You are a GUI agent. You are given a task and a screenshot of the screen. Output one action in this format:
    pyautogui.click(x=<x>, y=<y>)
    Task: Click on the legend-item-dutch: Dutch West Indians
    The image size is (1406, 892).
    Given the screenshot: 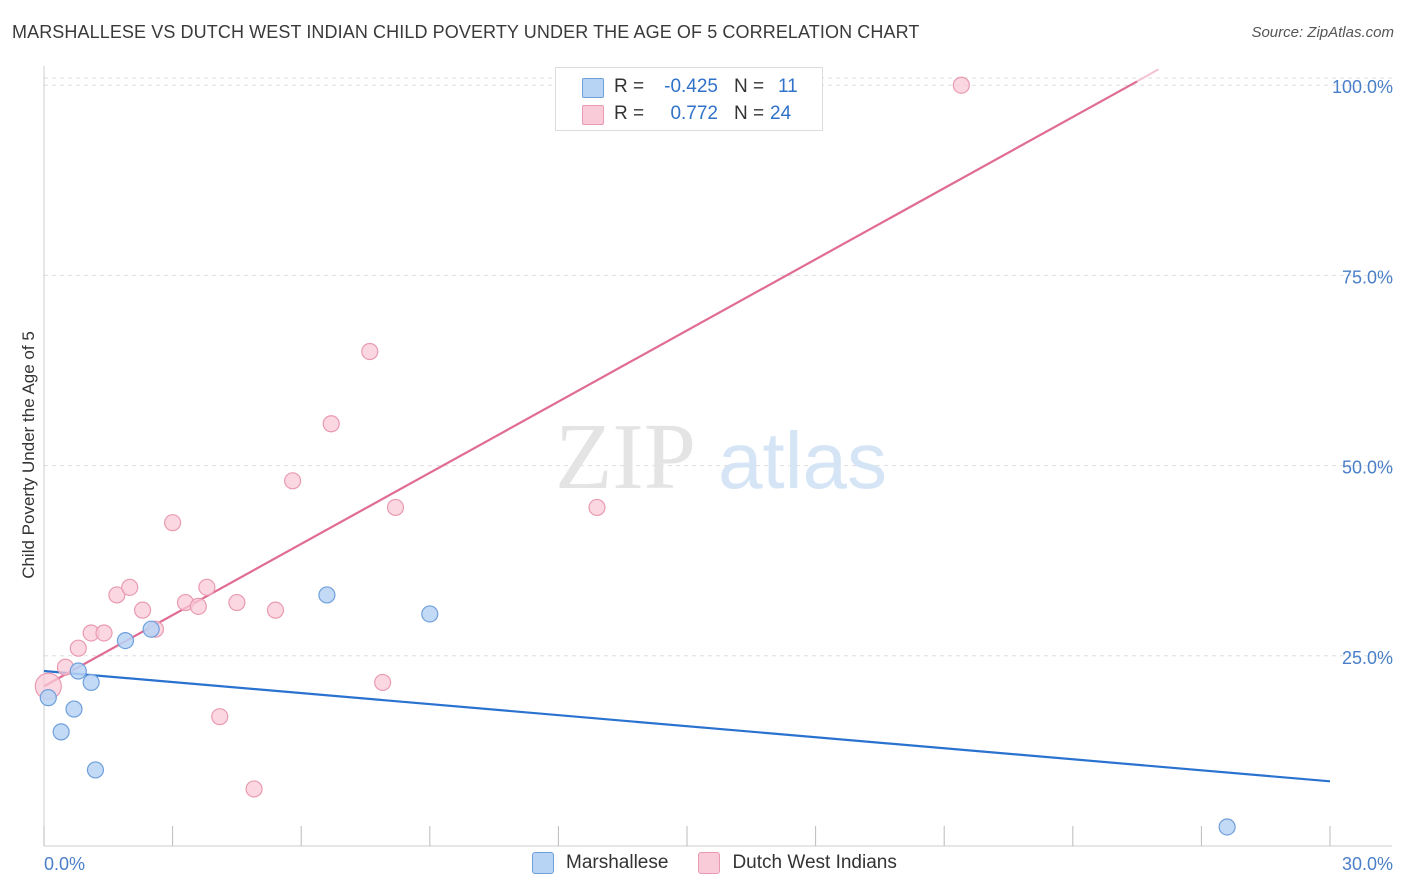 What is the action you would take?
    pyautogui.click(x=797, y=863)
    